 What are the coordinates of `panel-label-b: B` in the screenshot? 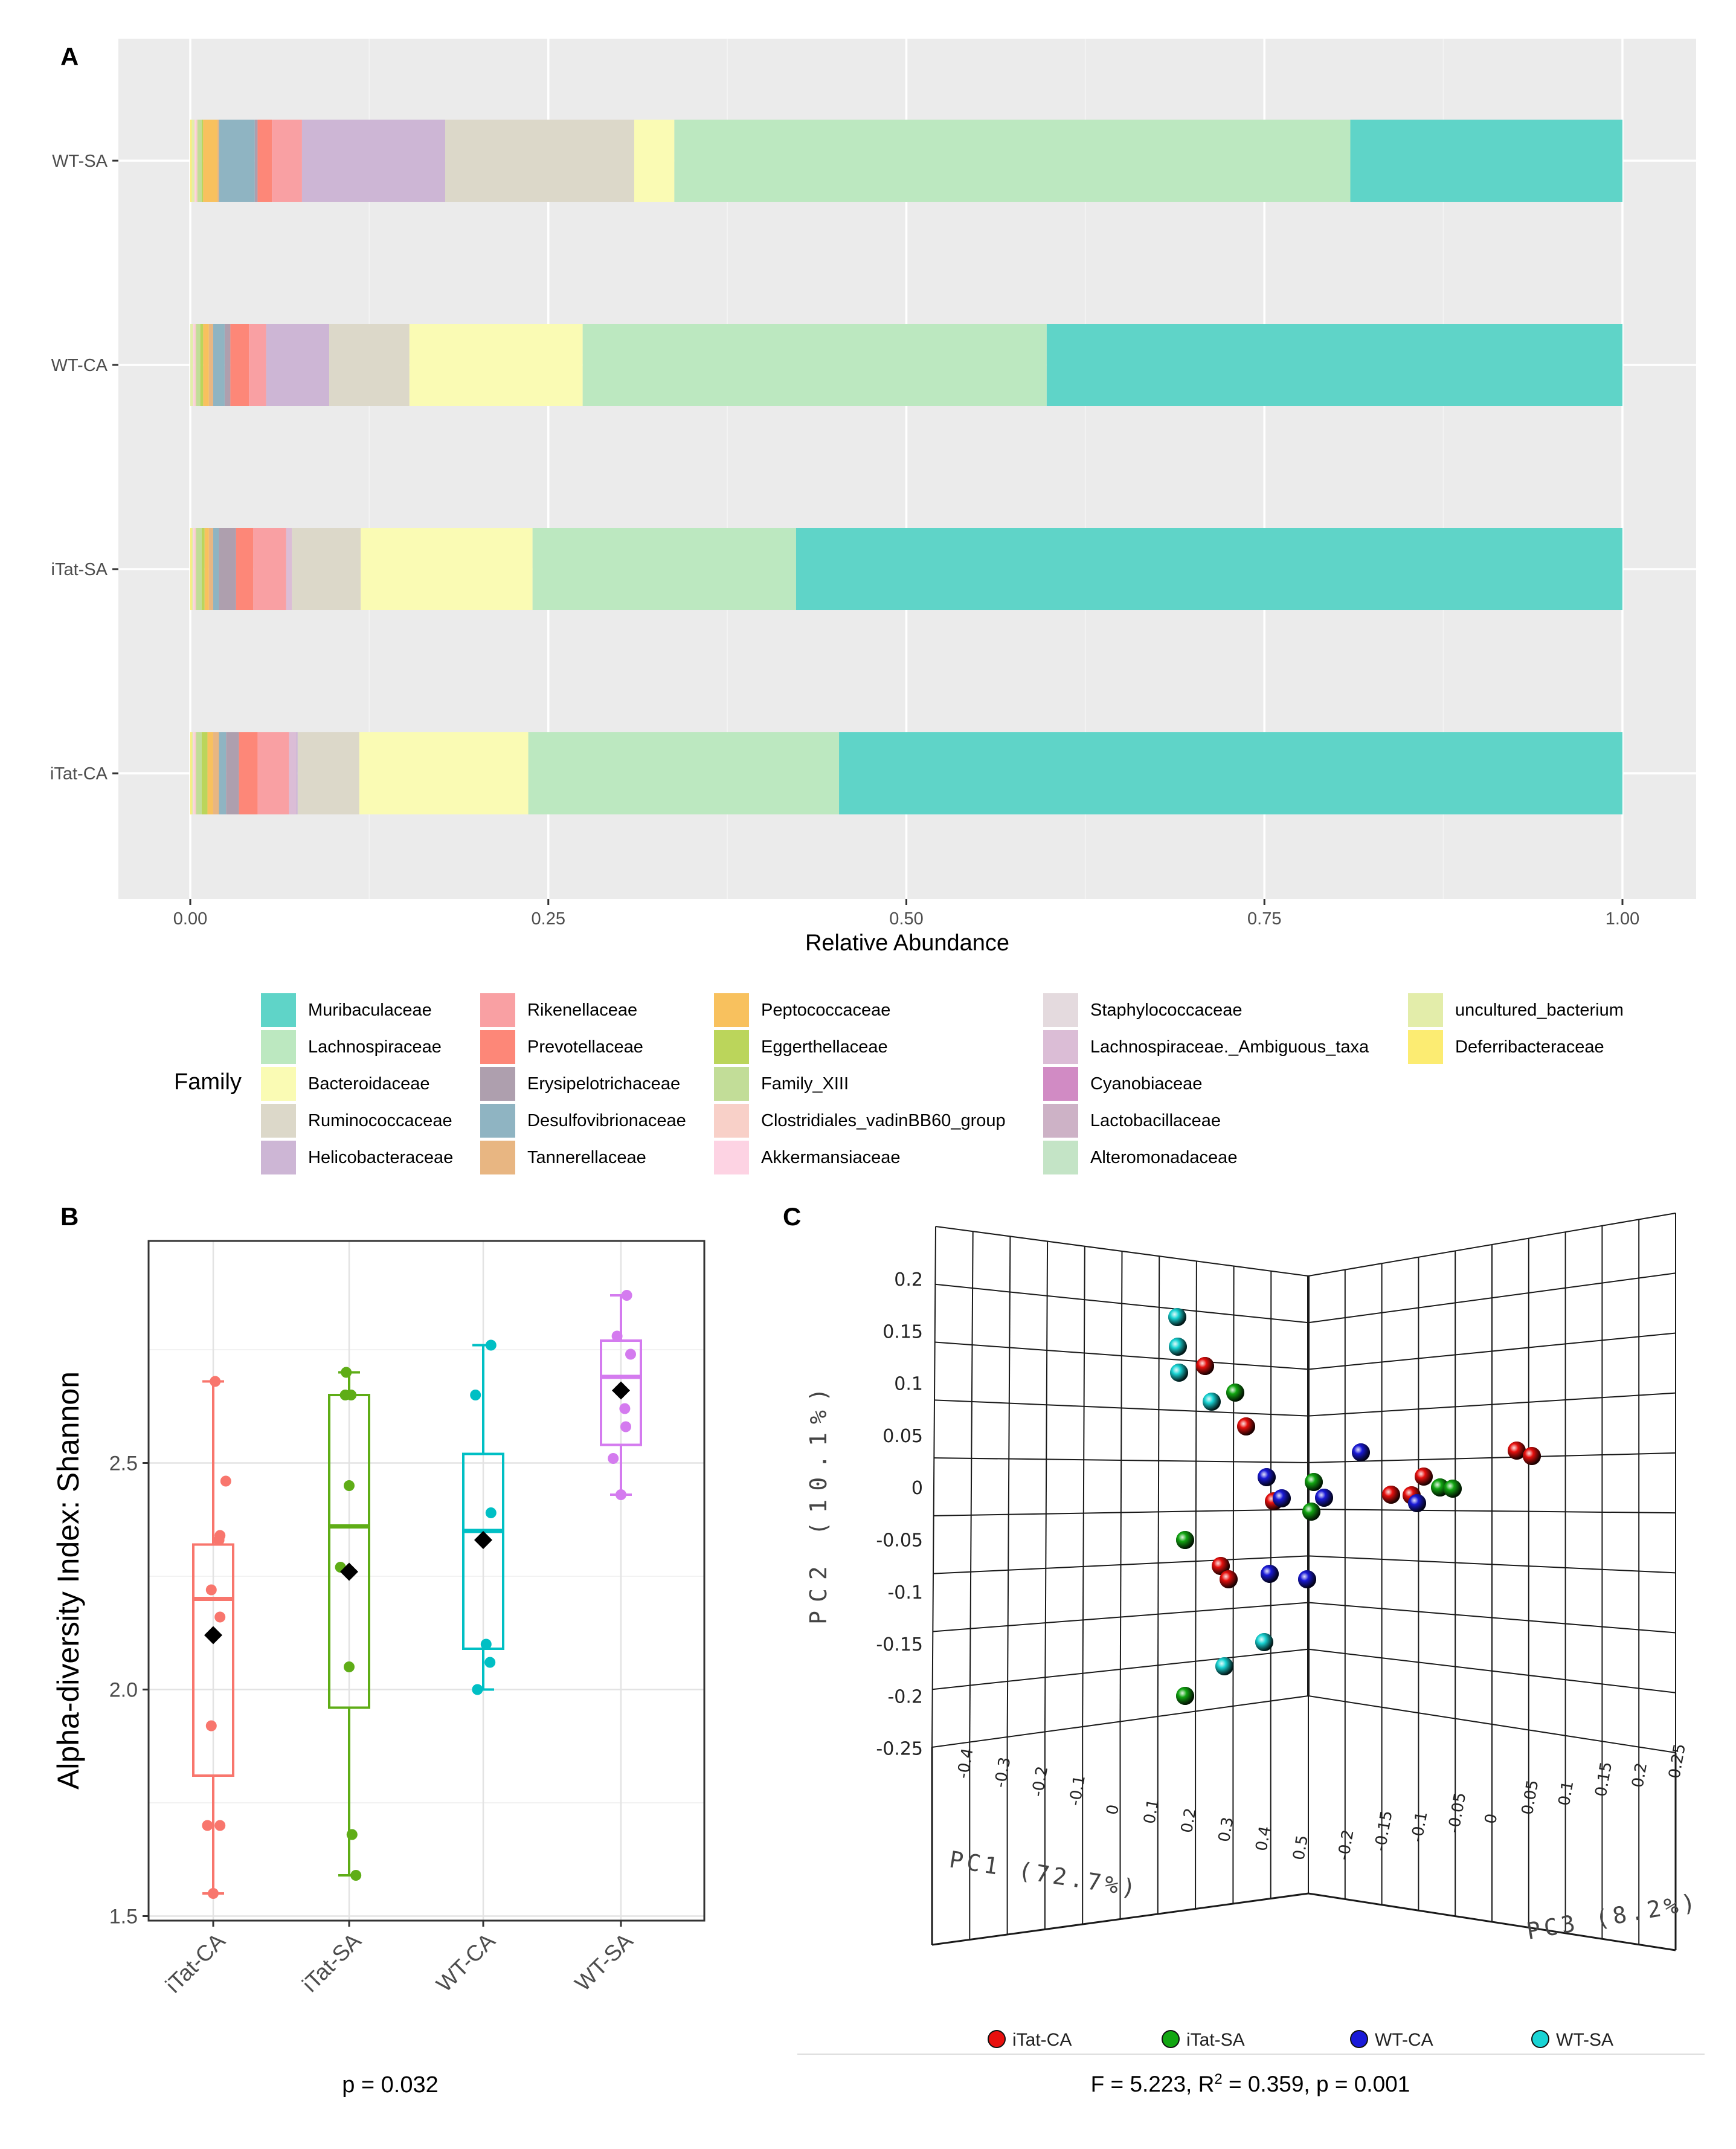 It's located at (69, 1216).